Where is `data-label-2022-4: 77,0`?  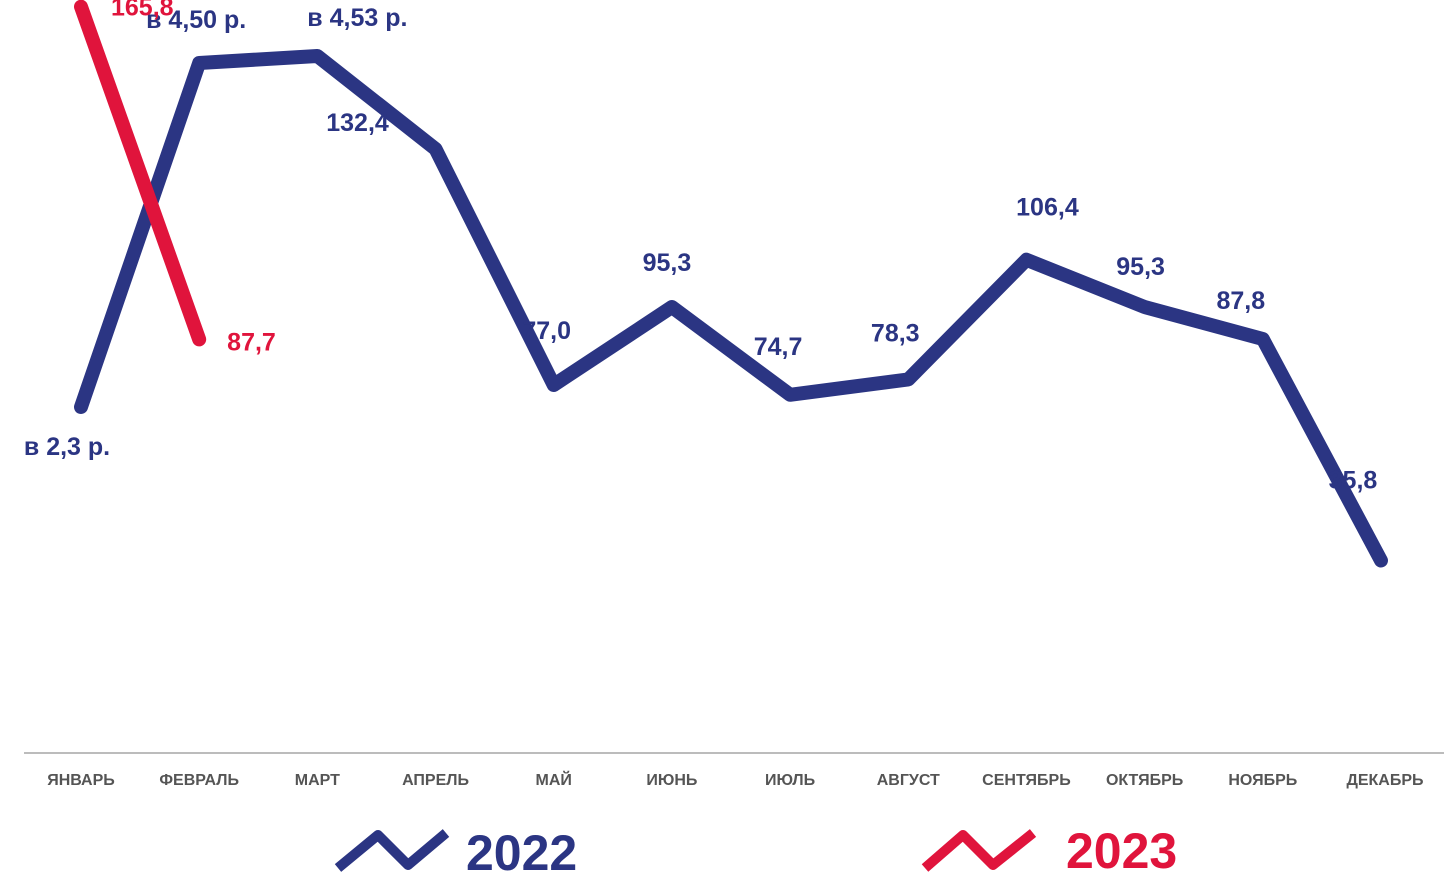
data-label-2022-4: 77,0 is located at coordinates (546, 331).